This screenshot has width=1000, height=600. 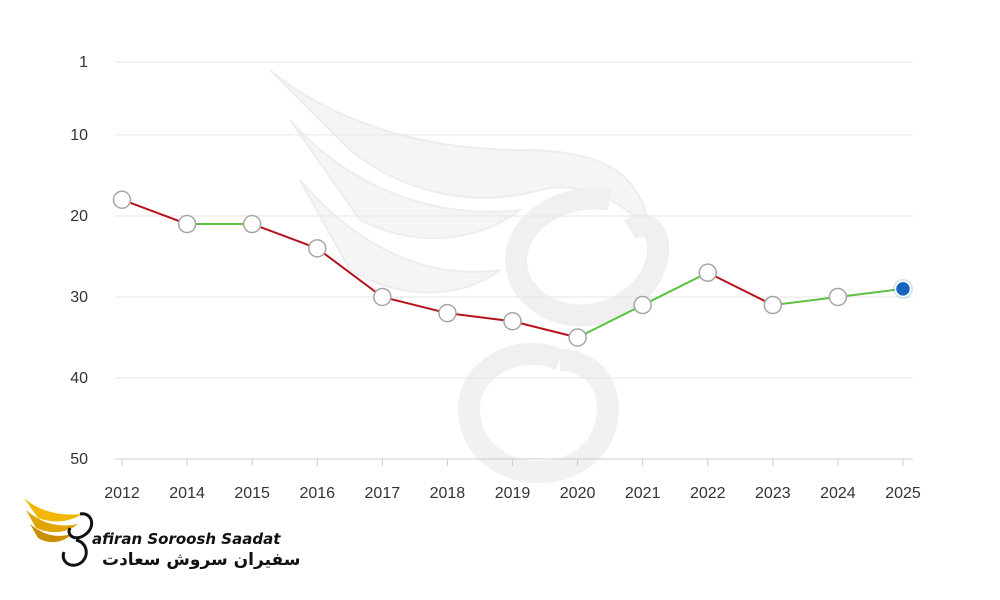 What do you see at coordinates (903, 289) in the screenshot?
I see `data-point-current` at bounding box center [903, 289].